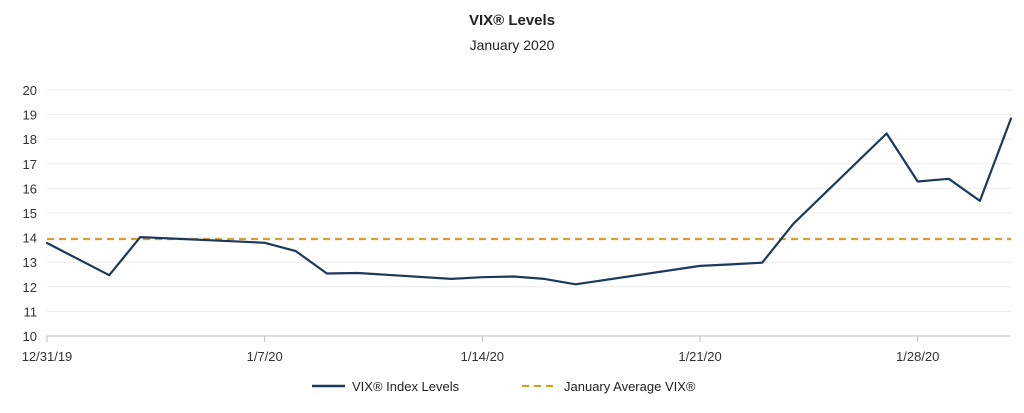  Describe the element at coordinates (31, 311) in the screenshot. I see `y-tick-label: 11` at that location.